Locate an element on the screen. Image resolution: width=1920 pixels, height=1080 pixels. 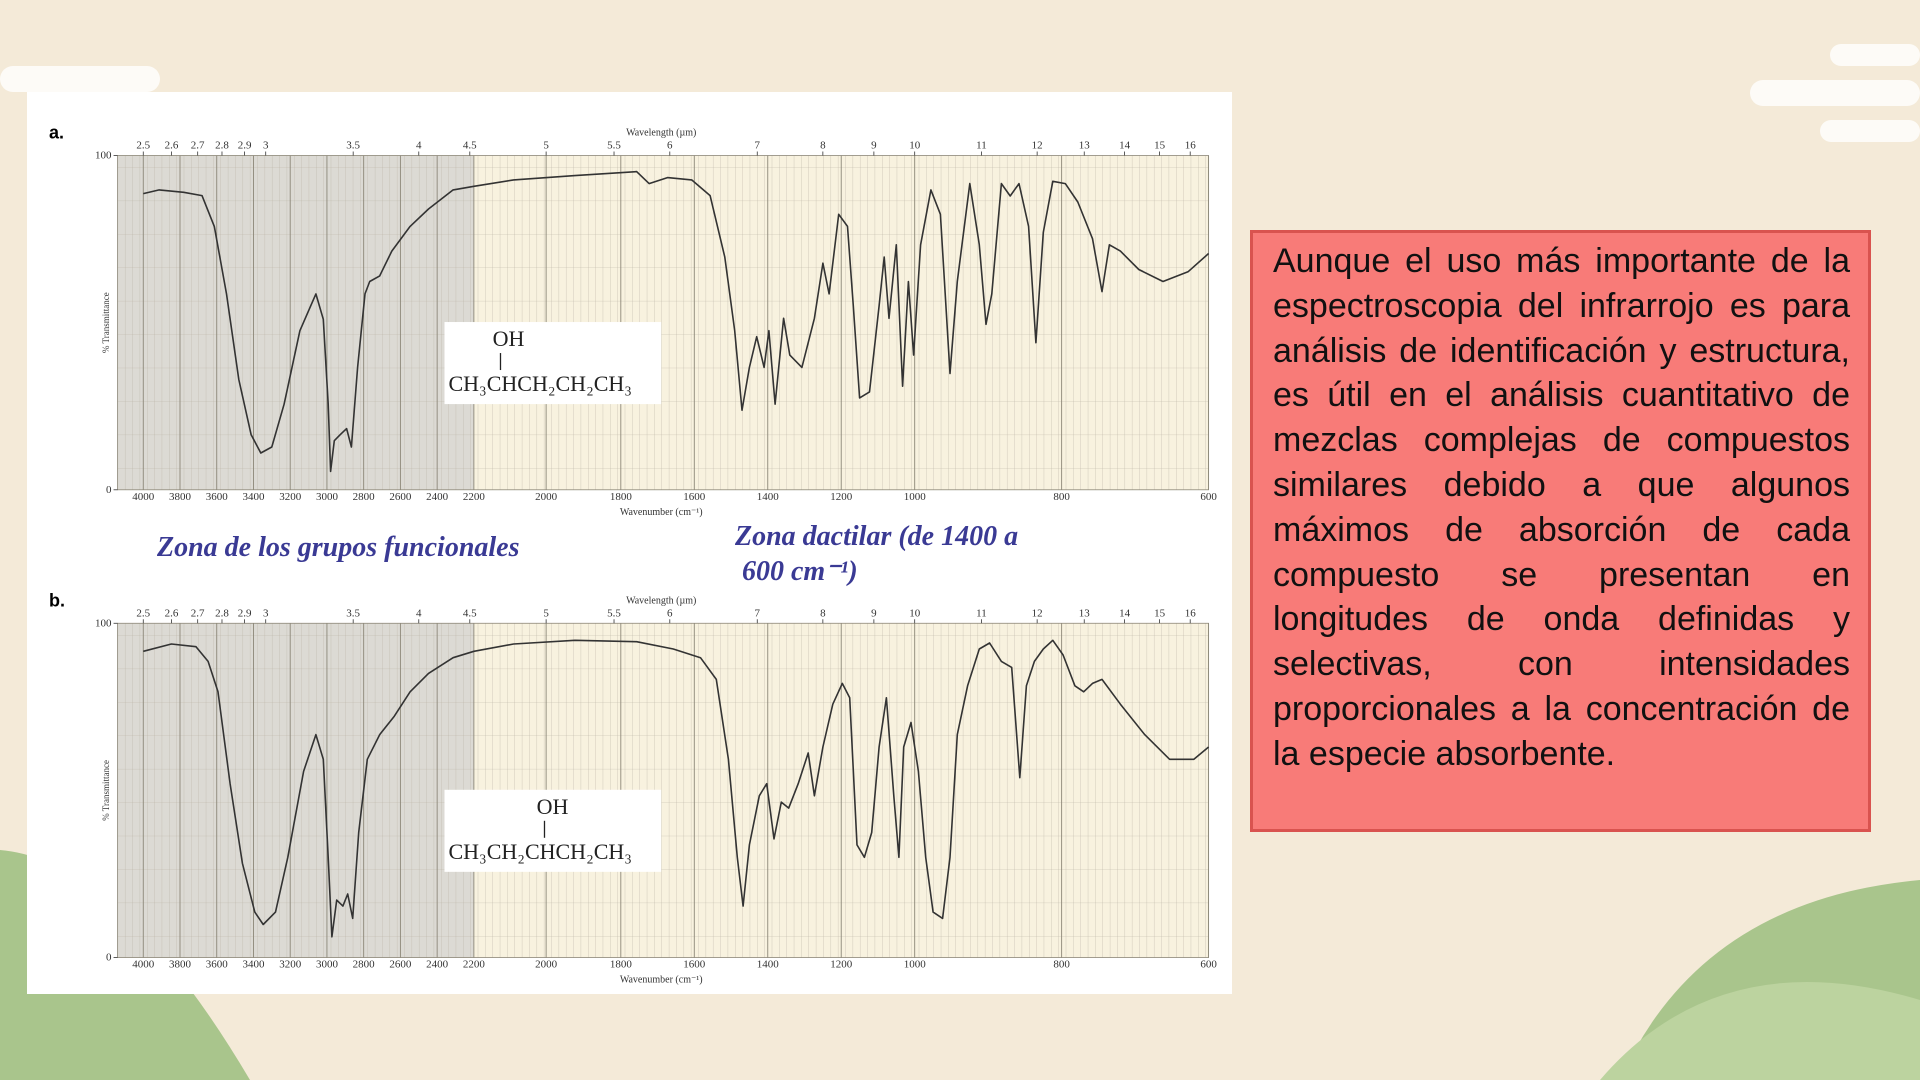
structure-formula: CH₃CHCH₂CH₂CH₃ is located at coordinates (540, 383).